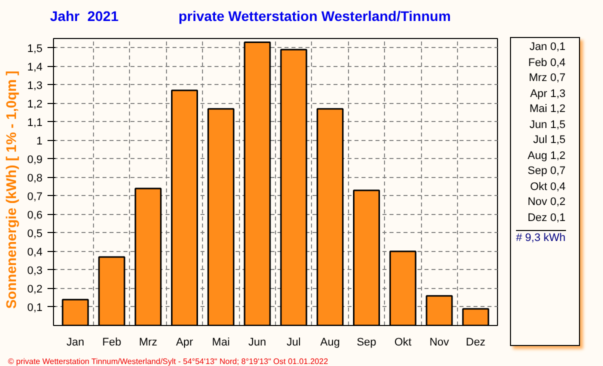  What do you see at coordinates (35, 234) in the screenshot?
I see `y-tick-label: 0,5` at bounding box center [35, 234].